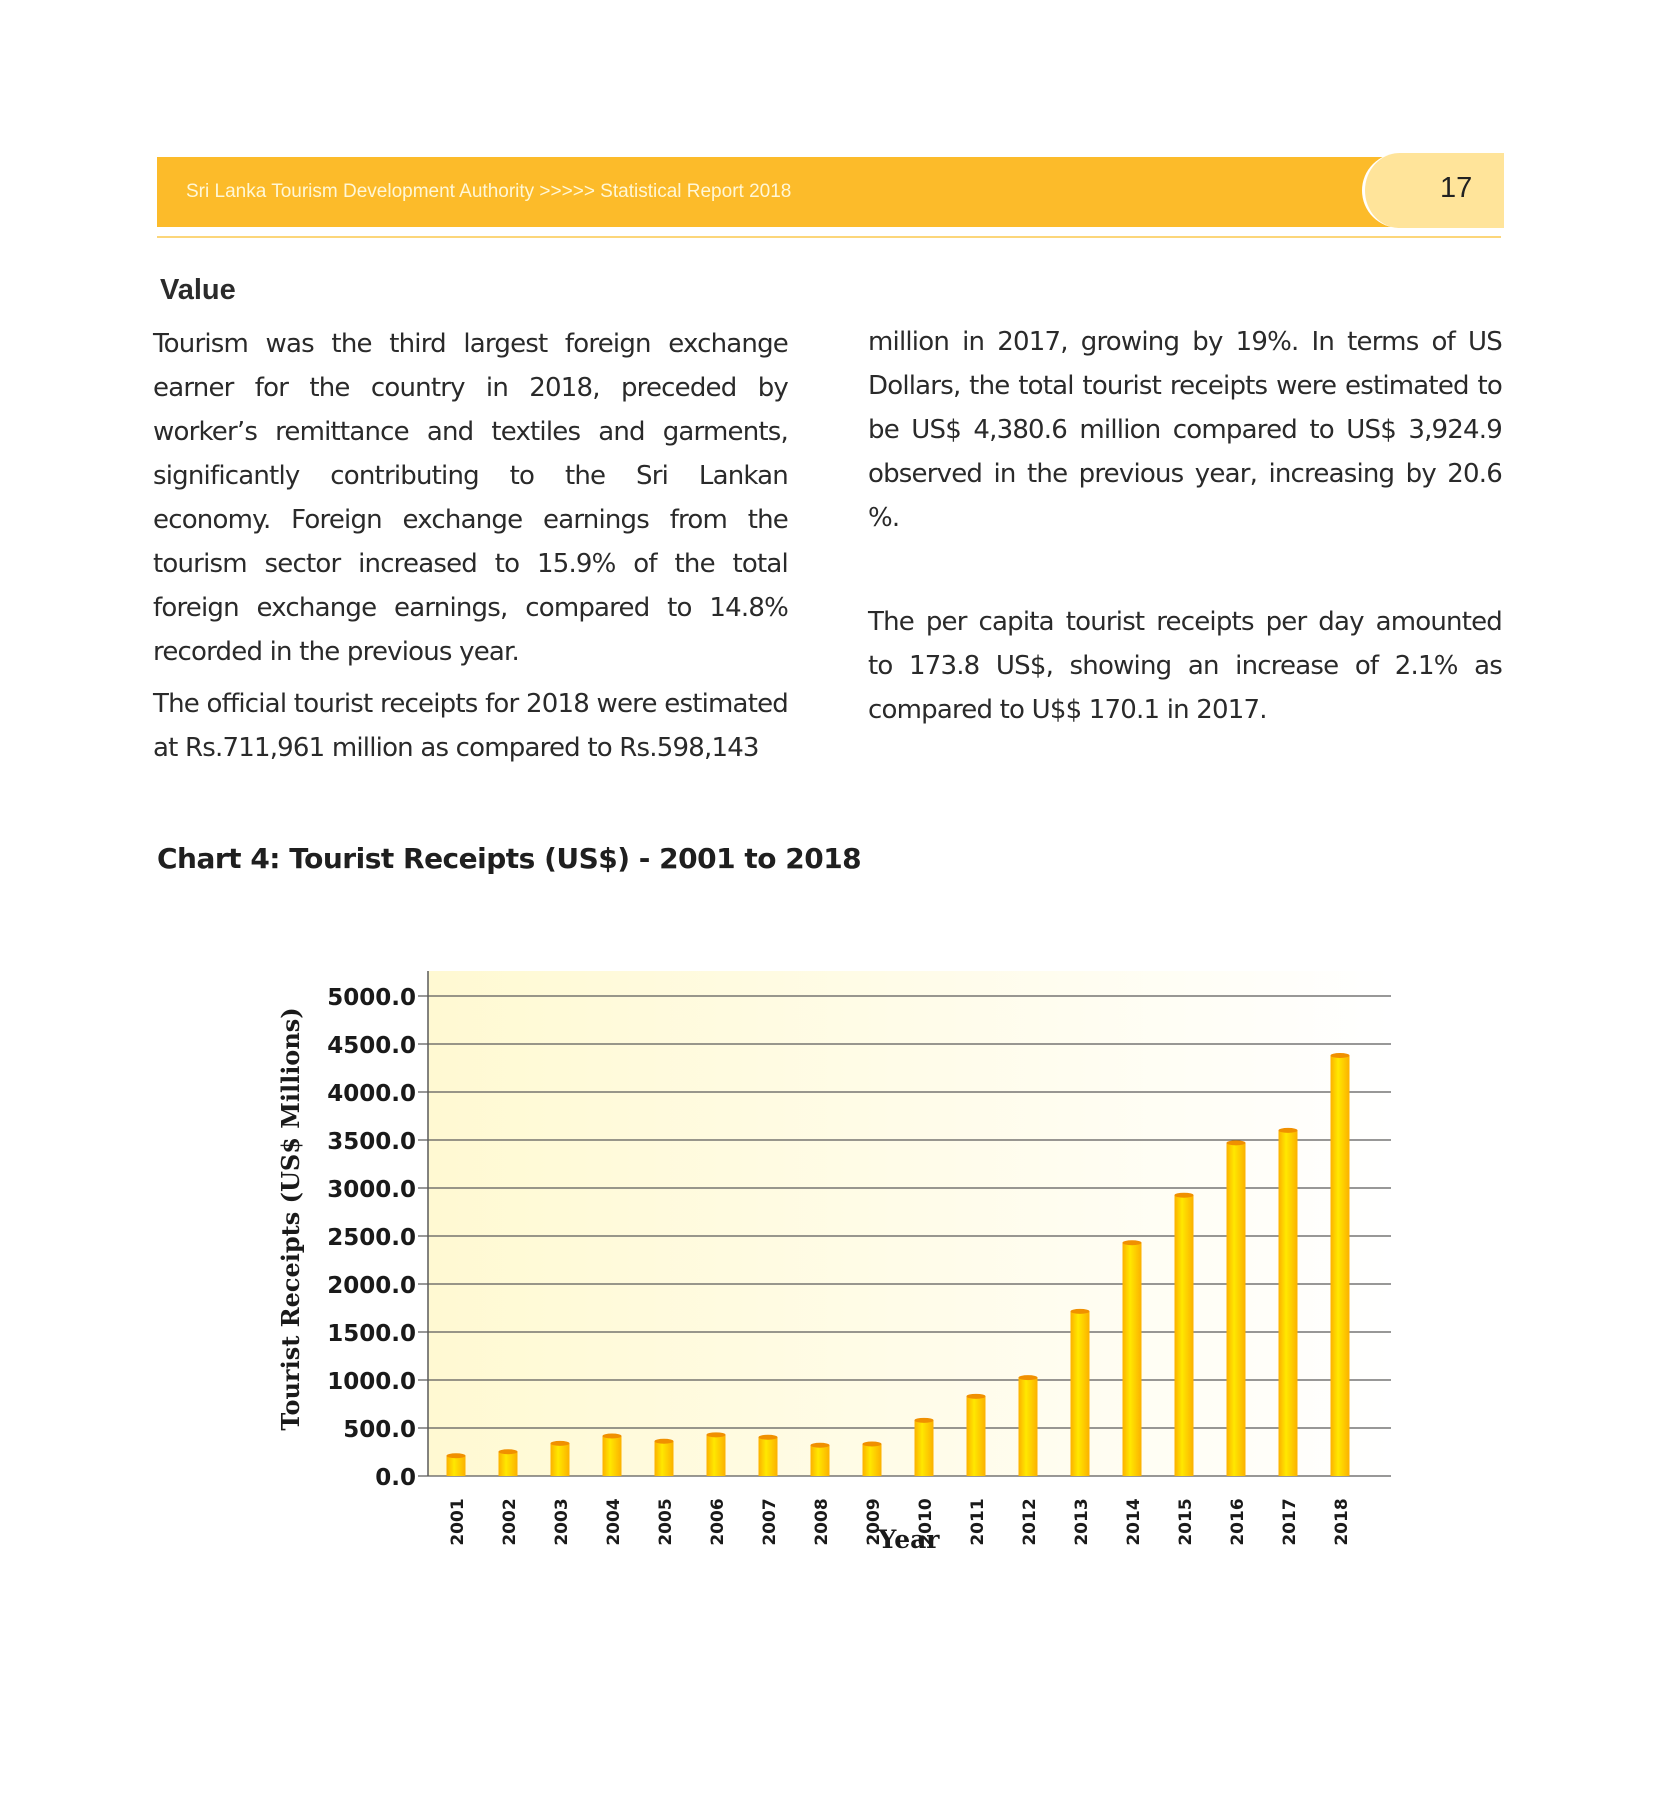 This screenshot has width=1670, height=1819. Describe the element at coordinates (1456, 188) in the screenshot. I see `page-number: 17` at that location.